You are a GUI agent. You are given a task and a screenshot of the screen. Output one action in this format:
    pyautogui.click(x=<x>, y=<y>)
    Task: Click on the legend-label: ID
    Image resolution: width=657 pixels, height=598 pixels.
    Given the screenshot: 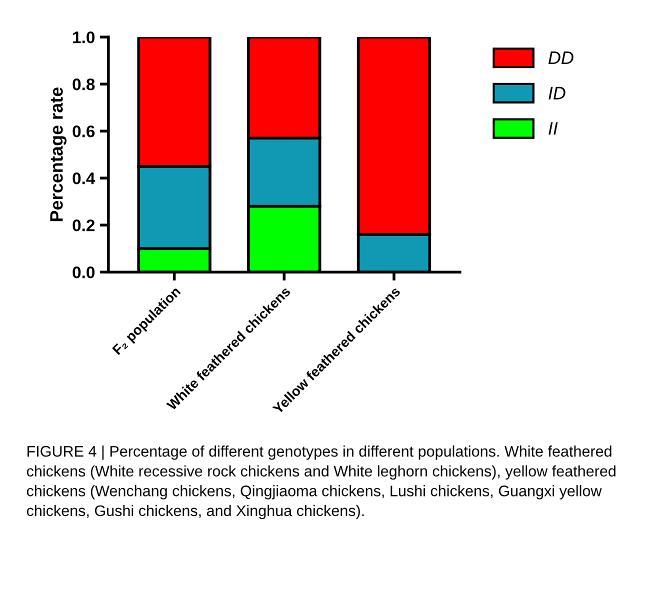 What is the action you would take?
    pyautogui.click(x=557, y=93)
    